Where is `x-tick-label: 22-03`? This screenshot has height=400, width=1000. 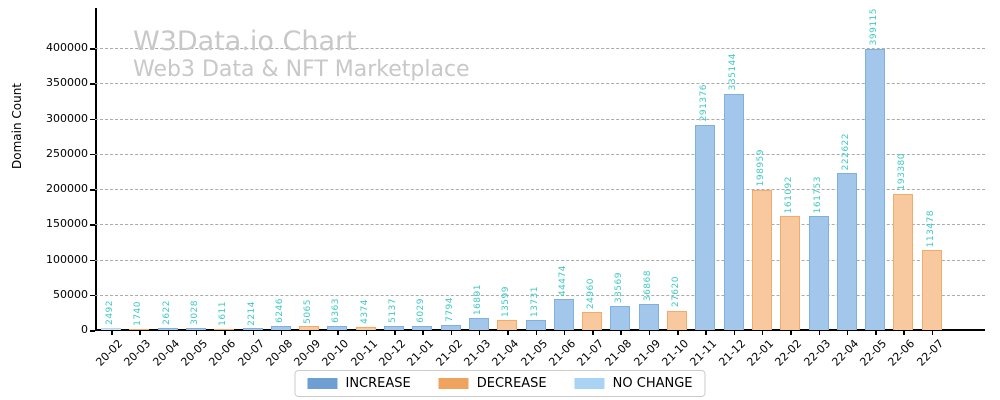 x-tick-label: 22-03 is located at coordinates (816, 353).